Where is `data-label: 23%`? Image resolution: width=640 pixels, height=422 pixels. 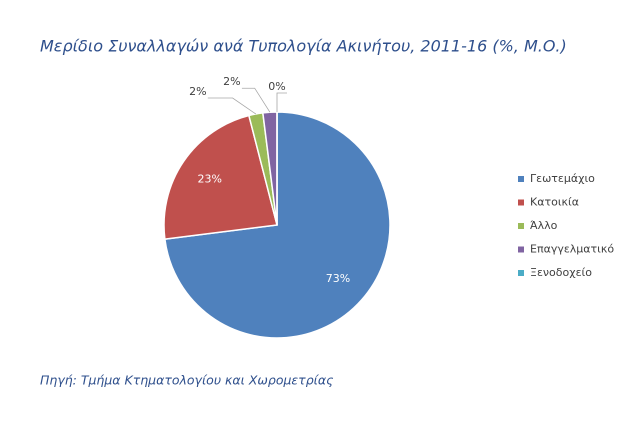
data-label: 23% is located at coordinates (209, 178).